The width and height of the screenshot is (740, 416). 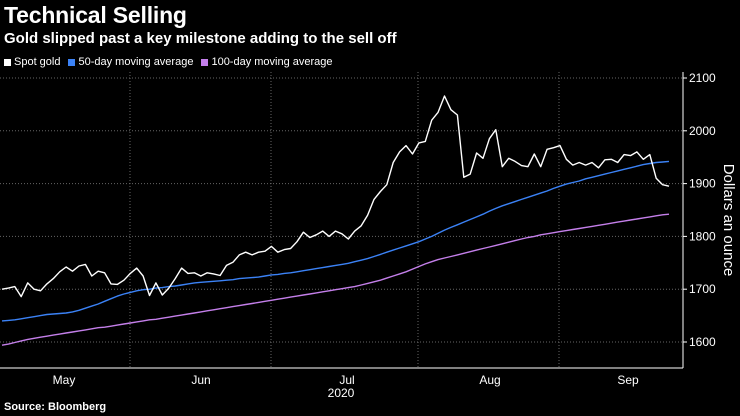 What do you see at coordinates (728, 220) in the screenshot?
I see `y-axis-label: Dollars an ounce` at bounding box center [728, 220].